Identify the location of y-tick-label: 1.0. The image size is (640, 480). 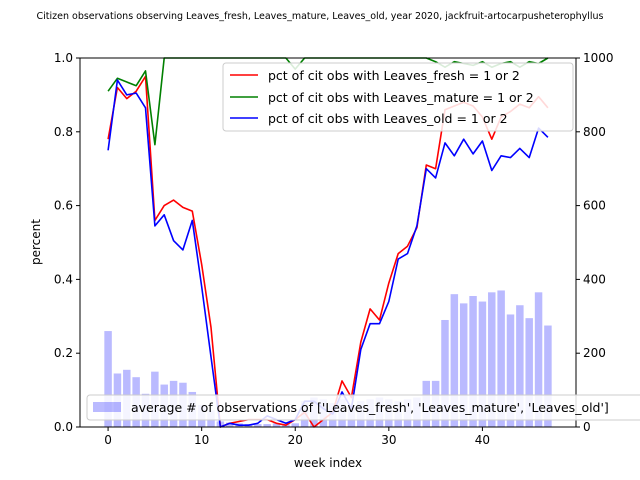
(63, 58).